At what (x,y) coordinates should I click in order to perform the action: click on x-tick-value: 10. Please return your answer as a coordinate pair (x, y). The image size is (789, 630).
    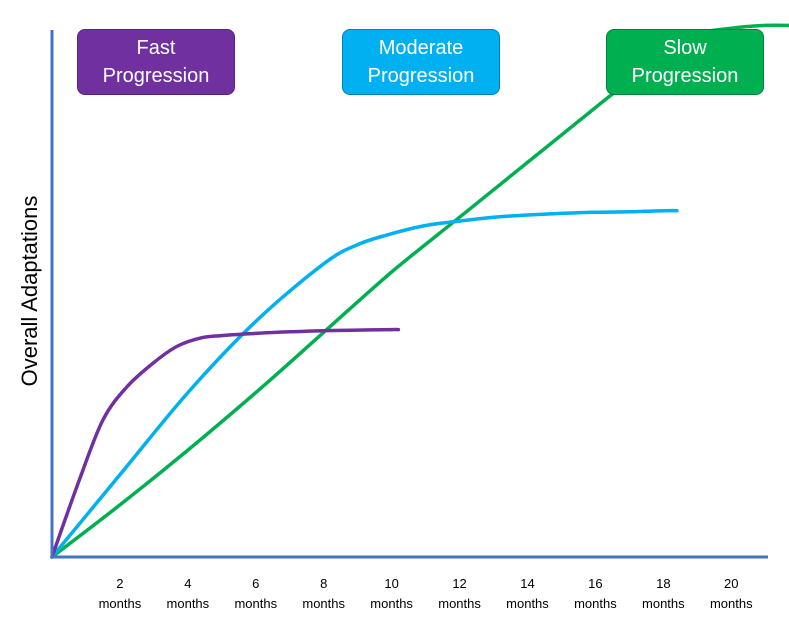
    Looking at the image, I should click on (391, 583).